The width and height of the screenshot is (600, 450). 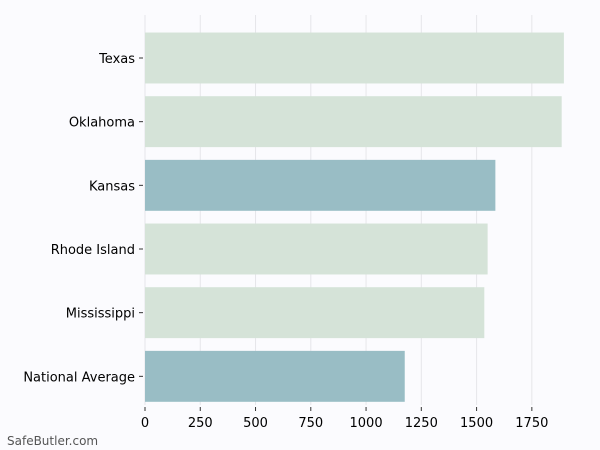 What do you see at coordinates (316, 249) in the screenshot?
I see `bar-rhode-island` at bounding box center [316, 249].